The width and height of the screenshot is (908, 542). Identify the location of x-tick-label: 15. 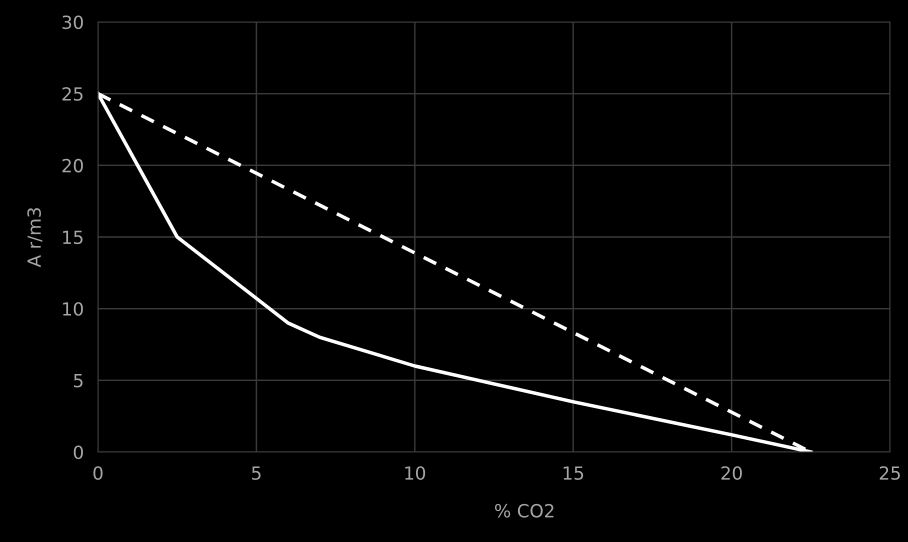
(574, 473).